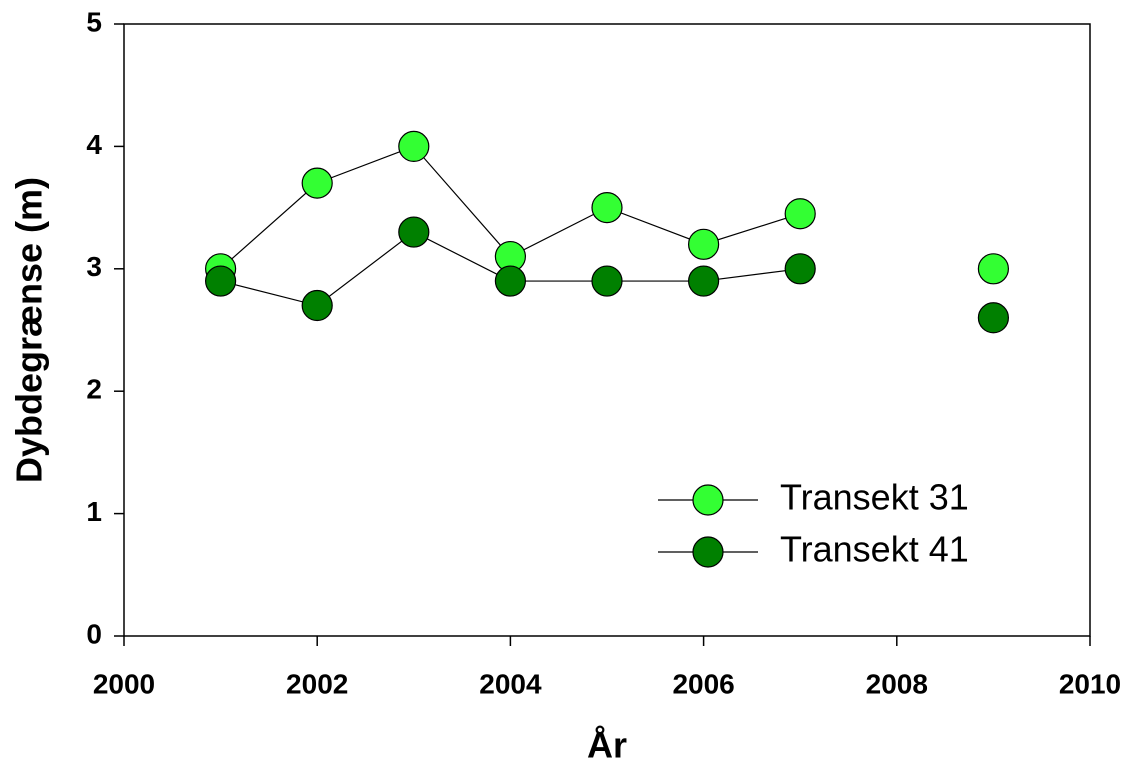 This screenshot has width=1135, height=769. What do you see at coordinates (94, 21) in the screenshot?
I see `y-tick-label: 5` at bounding box center [94, 21].